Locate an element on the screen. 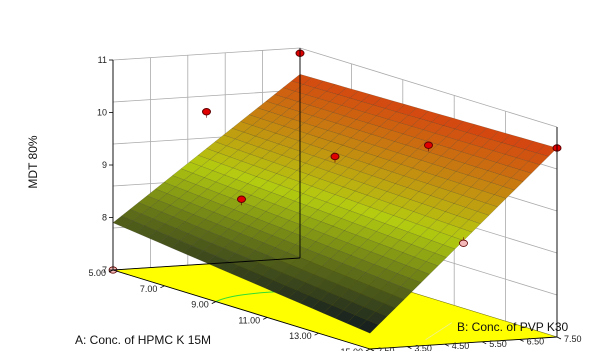 This screenshot has width=599, height=351. y-tick-label: 2.50 is located at coordinates (386, 348).